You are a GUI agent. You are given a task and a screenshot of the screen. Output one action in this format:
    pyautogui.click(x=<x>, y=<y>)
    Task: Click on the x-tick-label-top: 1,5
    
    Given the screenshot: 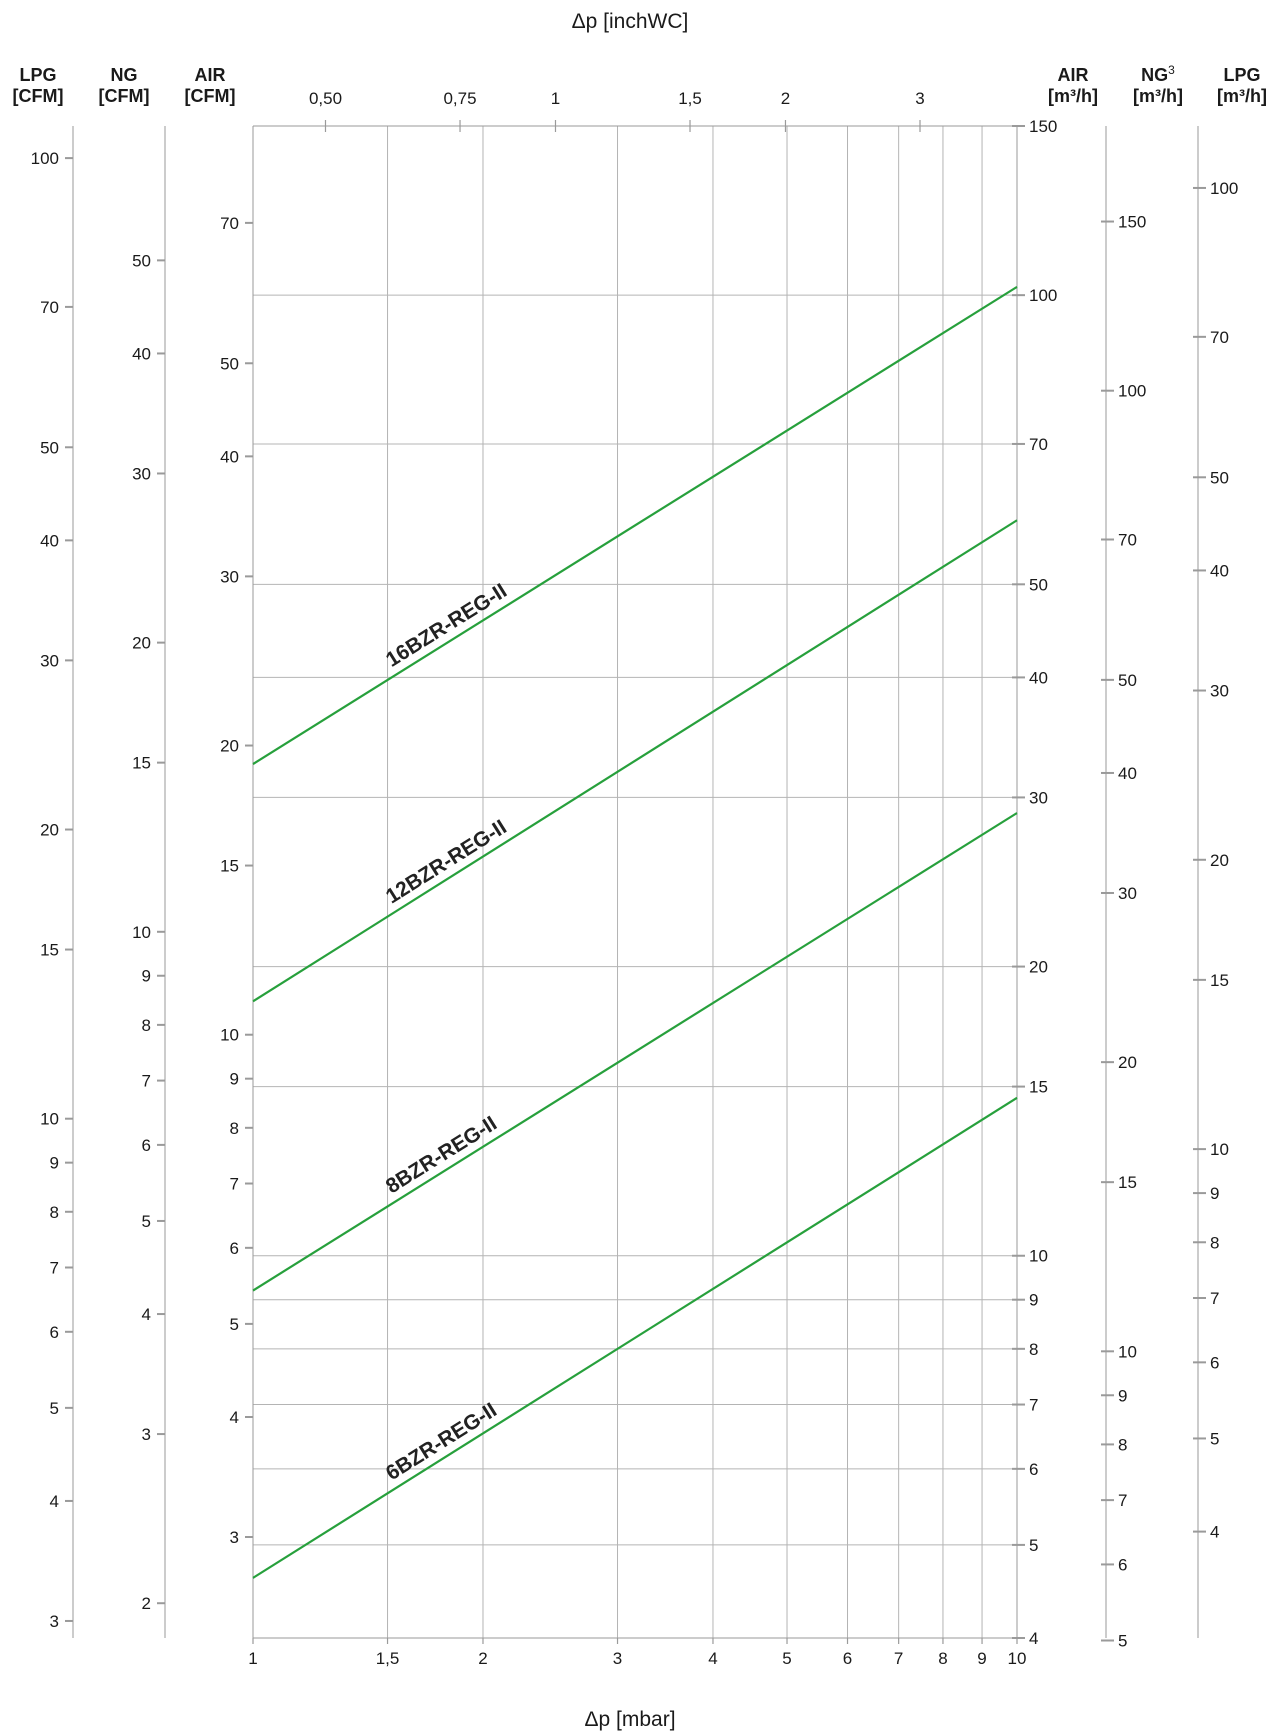 What is the action you would take?
    pyautogui.click(x=690, y=98)
    